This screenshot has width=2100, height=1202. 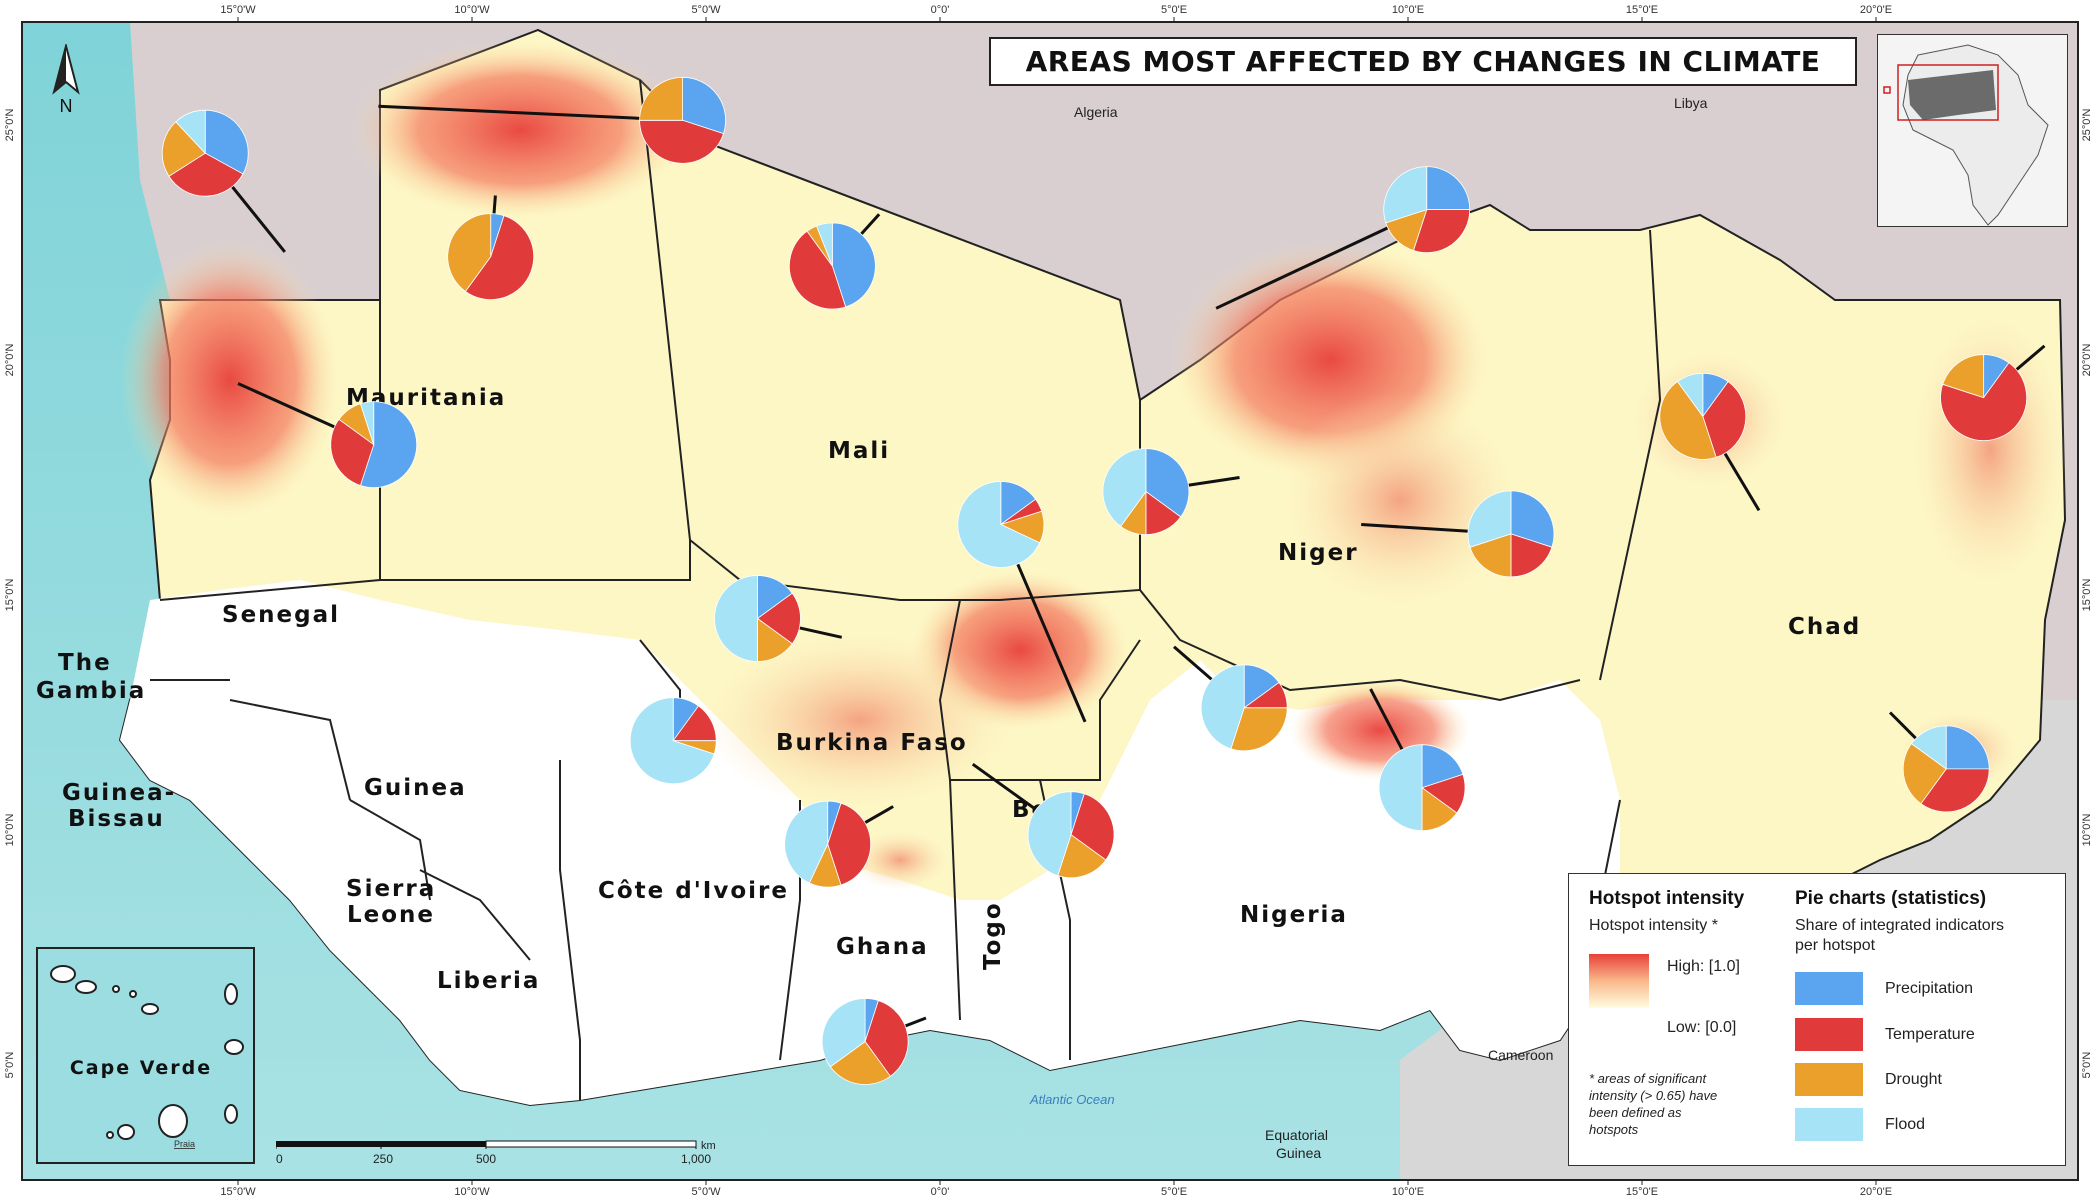 What do you see at coordinates (141, 1068) in the screenshot?
I see `label-cape-verde: Cape Verde` at bounding box center [141, 1068].